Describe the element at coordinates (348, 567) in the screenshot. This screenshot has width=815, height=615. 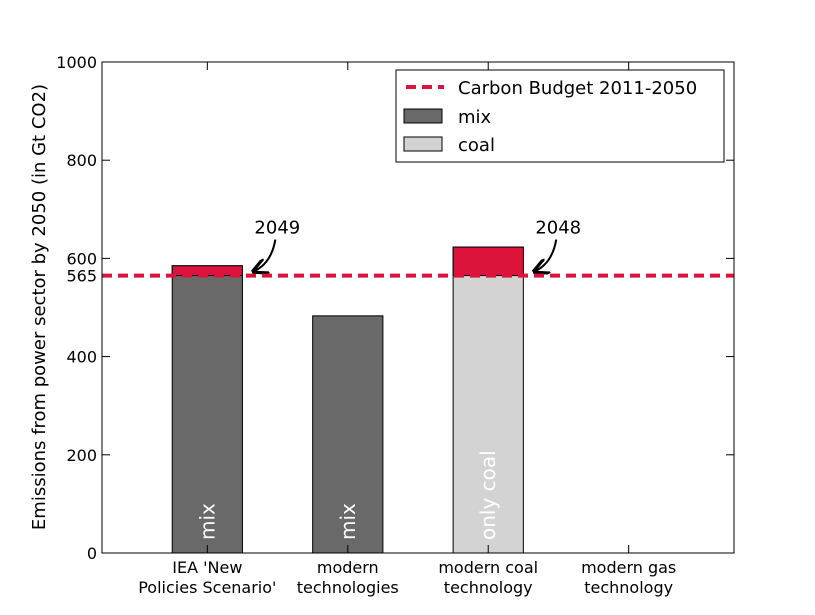
I see `x-tick-label: modern` at that location.